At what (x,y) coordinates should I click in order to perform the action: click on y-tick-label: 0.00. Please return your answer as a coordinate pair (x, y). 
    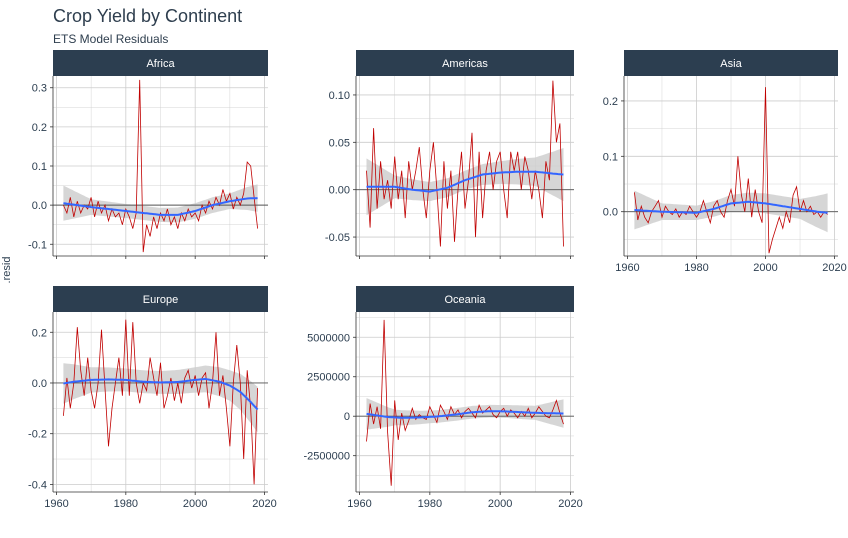
    Looking at the image, I should click on (339, 191).